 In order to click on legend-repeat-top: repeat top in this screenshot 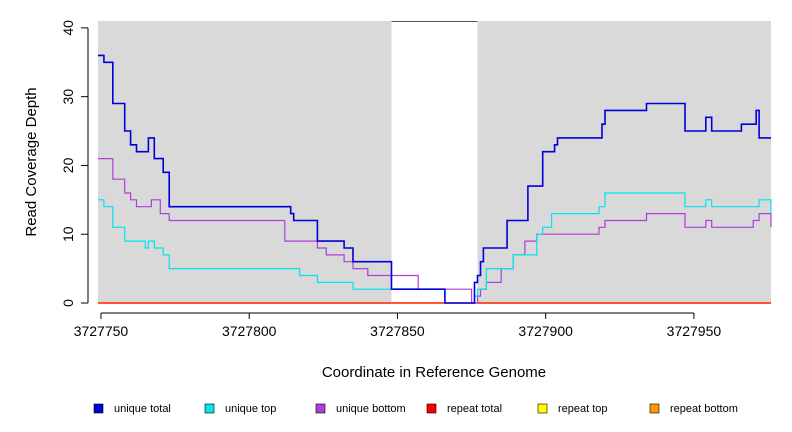, I will do `click(572, 409)`.